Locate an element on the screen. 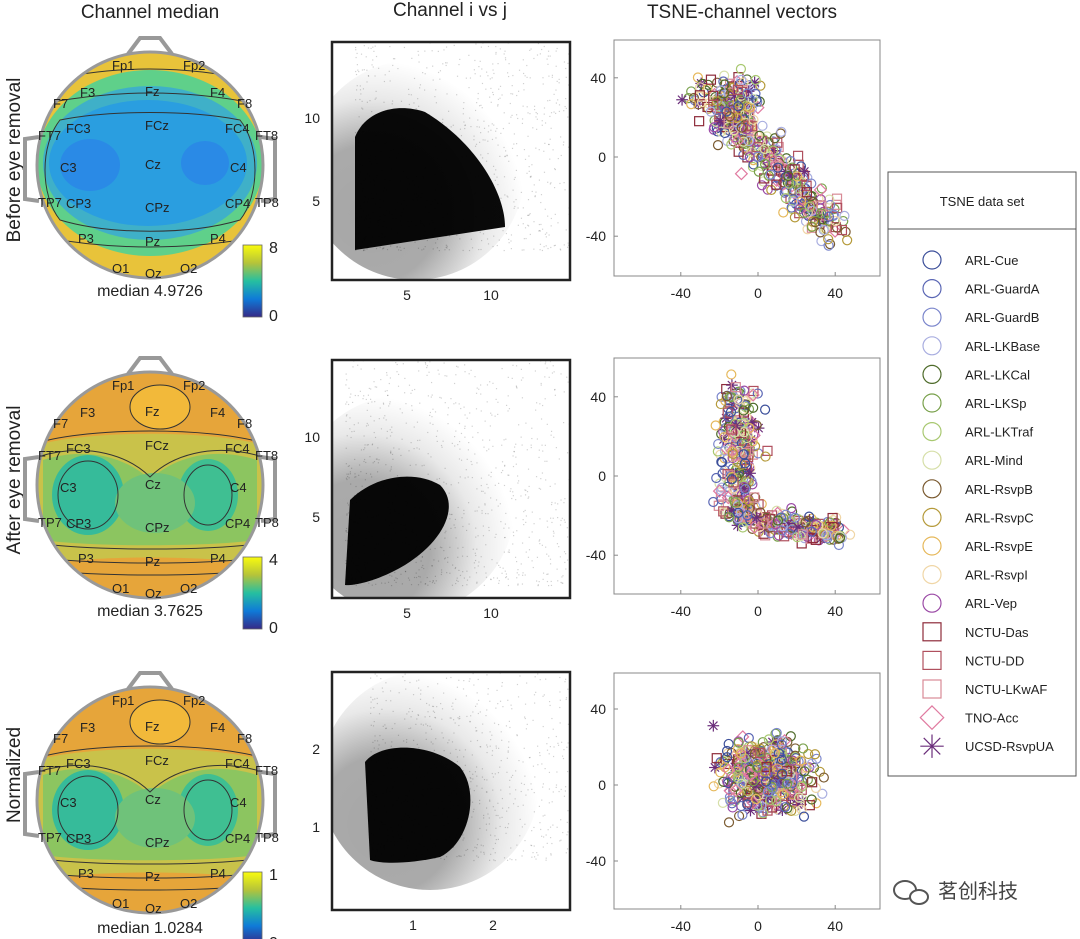 Image resolution: width=1080 pixels, height=939 pixels. wechat-icon is located at coordinates (911, 892).